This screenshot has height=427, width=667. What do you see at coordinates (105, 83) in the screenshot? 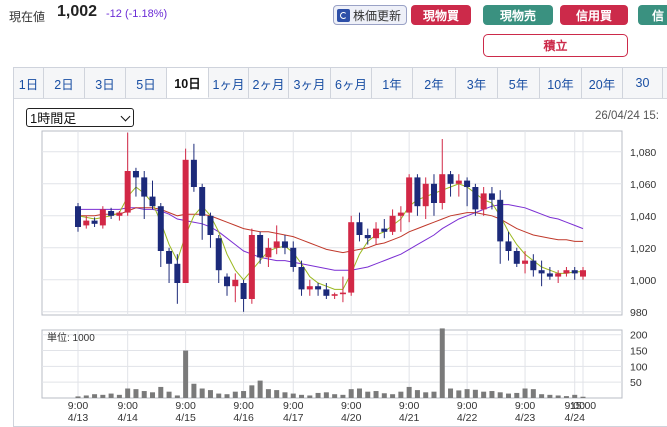
I see `tab-3: 3日` at bounding box center [105, 83].